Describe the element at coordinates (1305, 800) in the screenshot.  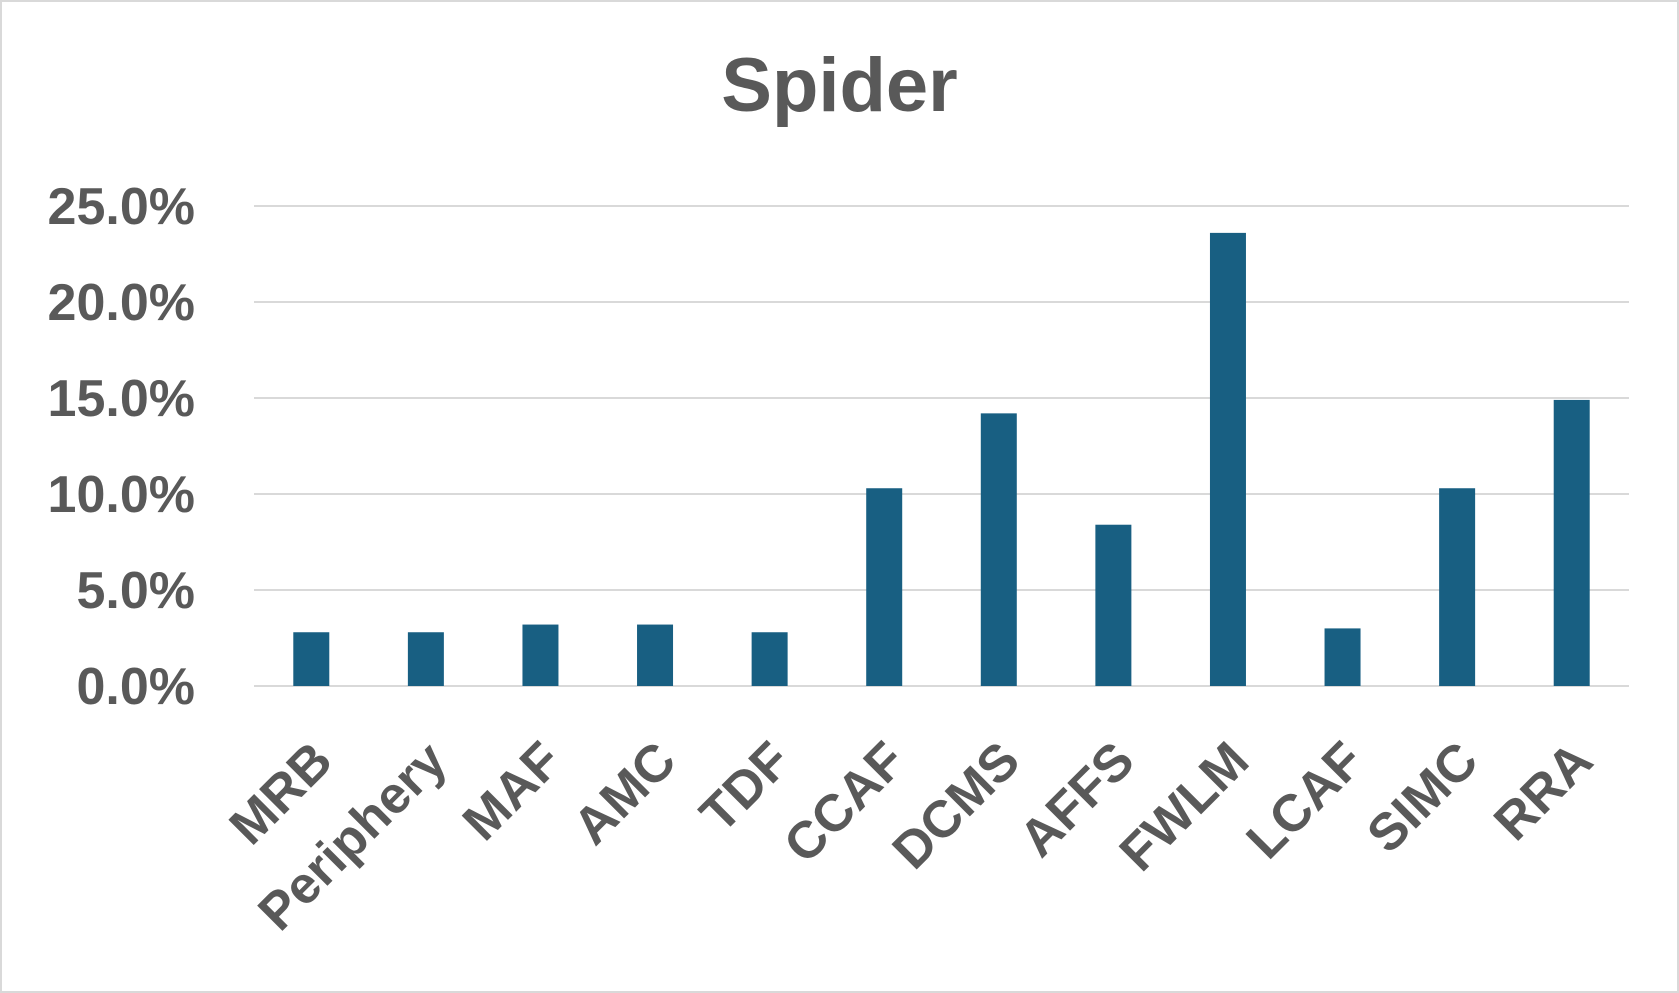
I see `x-category-label: LCAF` at that location.